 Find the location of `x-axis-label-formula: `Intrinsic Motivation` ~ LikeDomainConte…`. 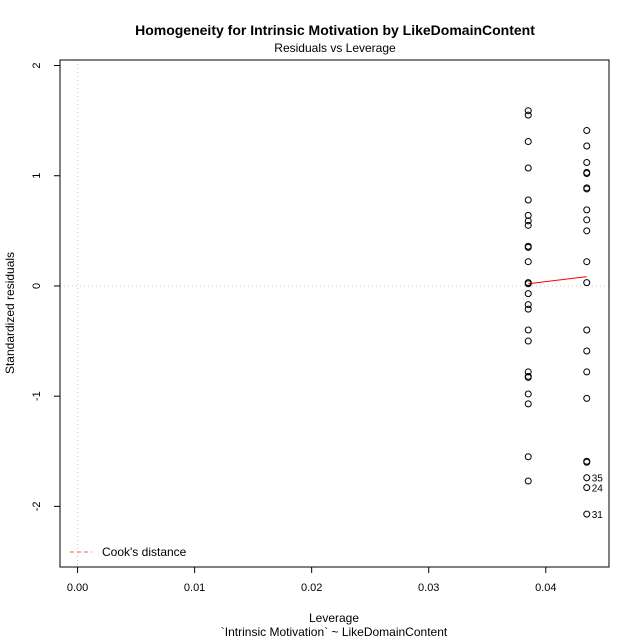

x-axis-label-formula: `Intrinsic Motivation` ~ LikeDomainConte… is located at coordinates (334, 632).